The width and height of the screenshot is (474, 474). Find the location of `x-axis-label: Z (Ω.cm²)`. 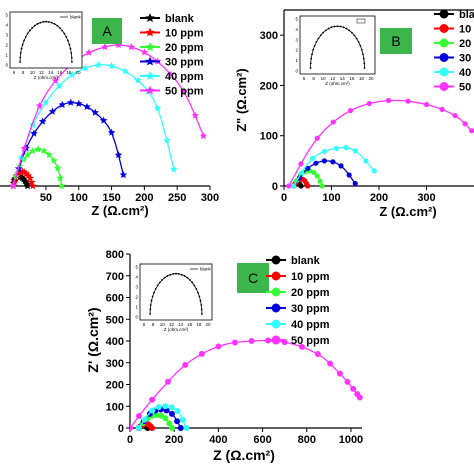

x-axis-label: Z (Ω.cm²) is located at coordinates (244, 455).